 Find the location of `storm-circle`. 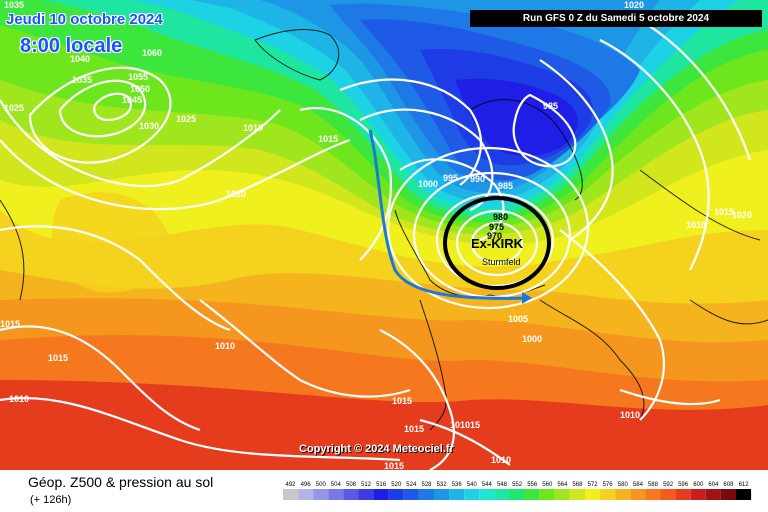

storm-circle is located at coordinates (497, 243).